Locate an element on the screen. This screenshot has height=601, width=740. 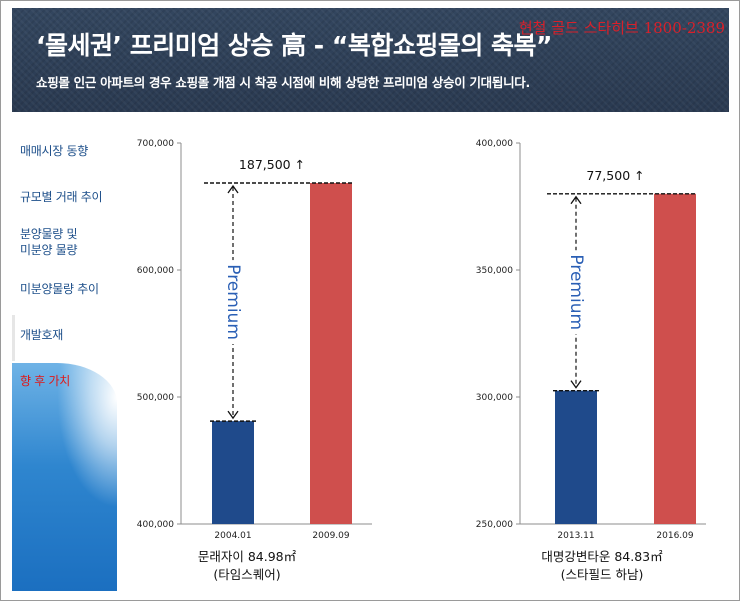
chart-caption-line1: 대명강변타운 84.83㎡ is located at coordinates (602, 556).